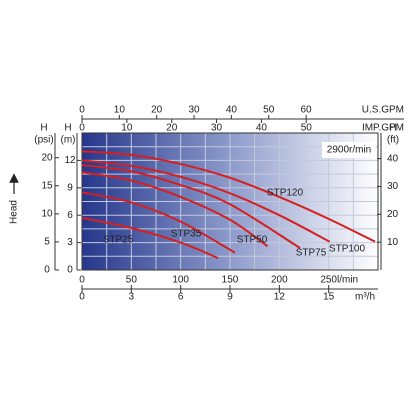  Describe the element at coordinates (70, 187) in the screenshot. I see `y-tick-label: 9` at that location.